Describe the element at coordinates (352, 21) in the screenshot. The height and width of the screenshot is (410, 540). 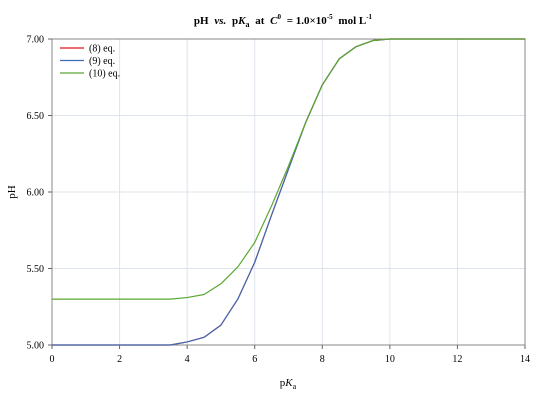
I see `title-unit: mol L` at that location.